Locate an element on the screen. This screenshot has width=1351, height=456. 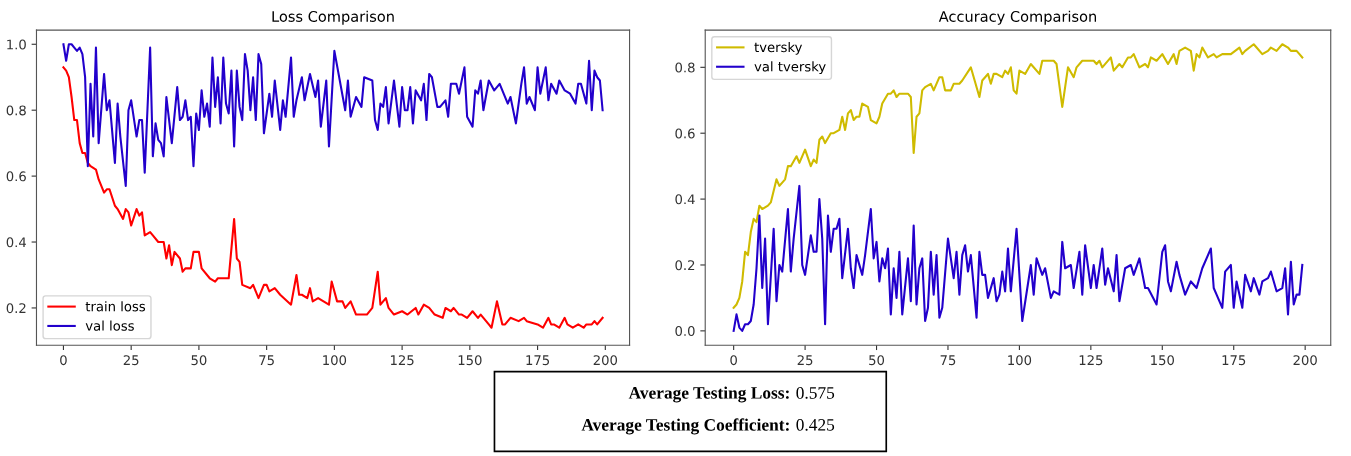
legend-label: val tversky is located at coordinates (790, 68).